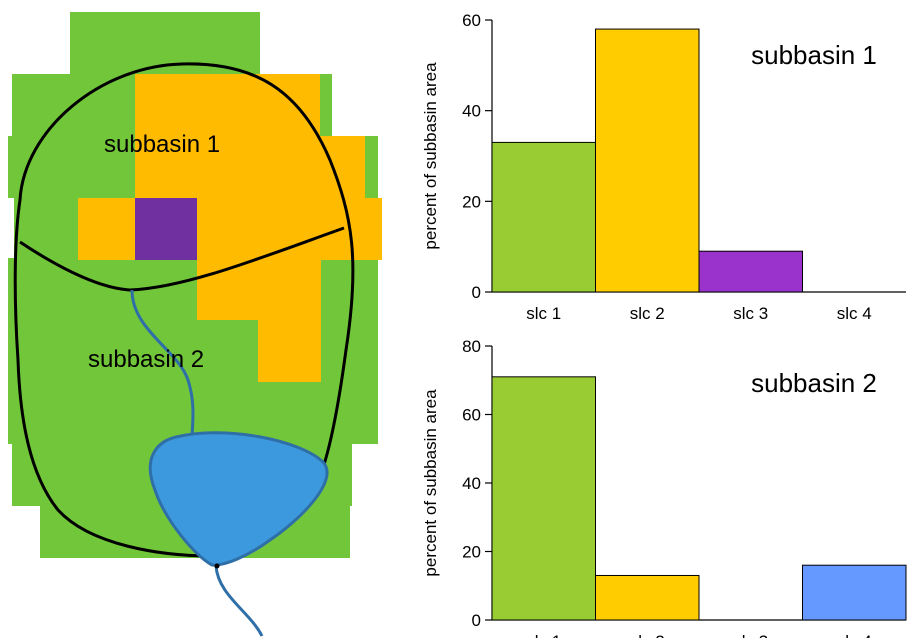 The image size is (911, 638). Describe the element at coordinates (471, 201) in the screenshot. I see `chart1-y-tick-label: 20` at that location.